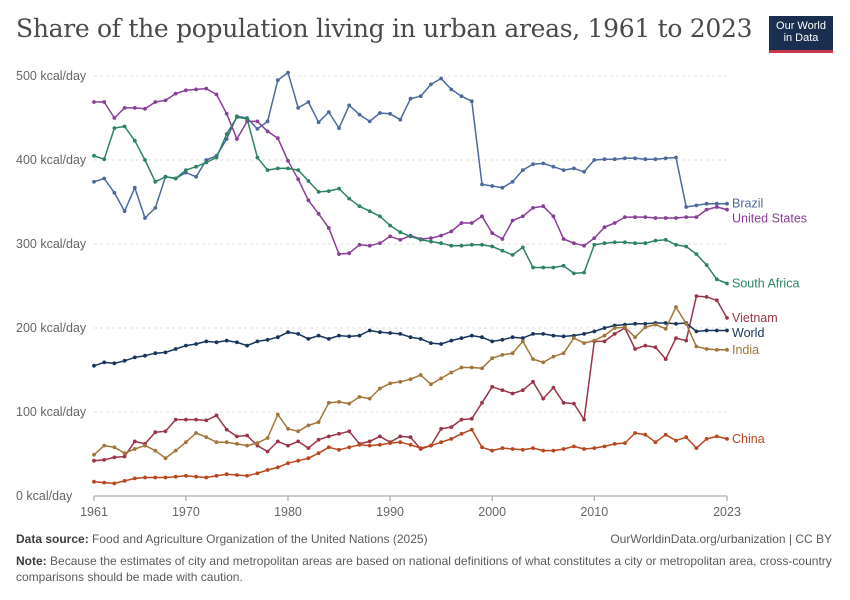  I want to click on series-label-china: China, so click(748, 439).